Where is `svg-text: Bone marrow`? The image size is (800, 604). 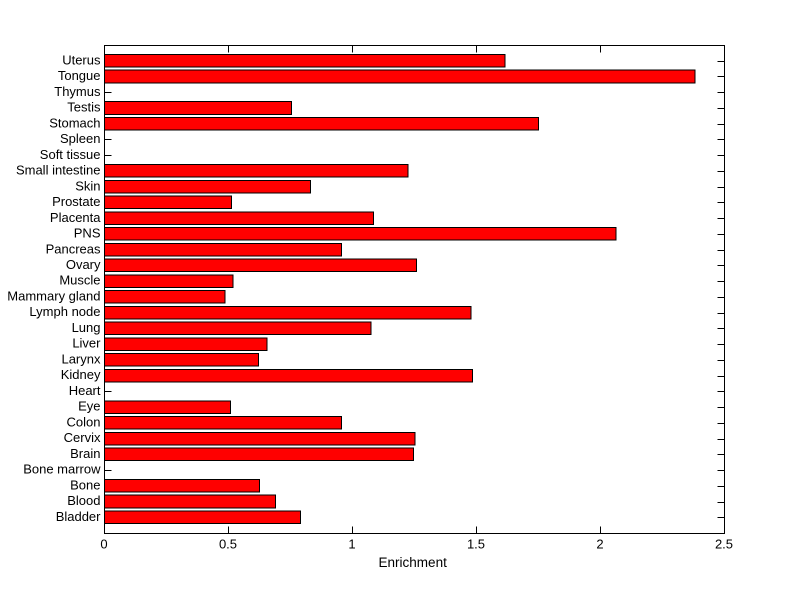 svg-text: Bone marrow is located at coordinates (62, 469).